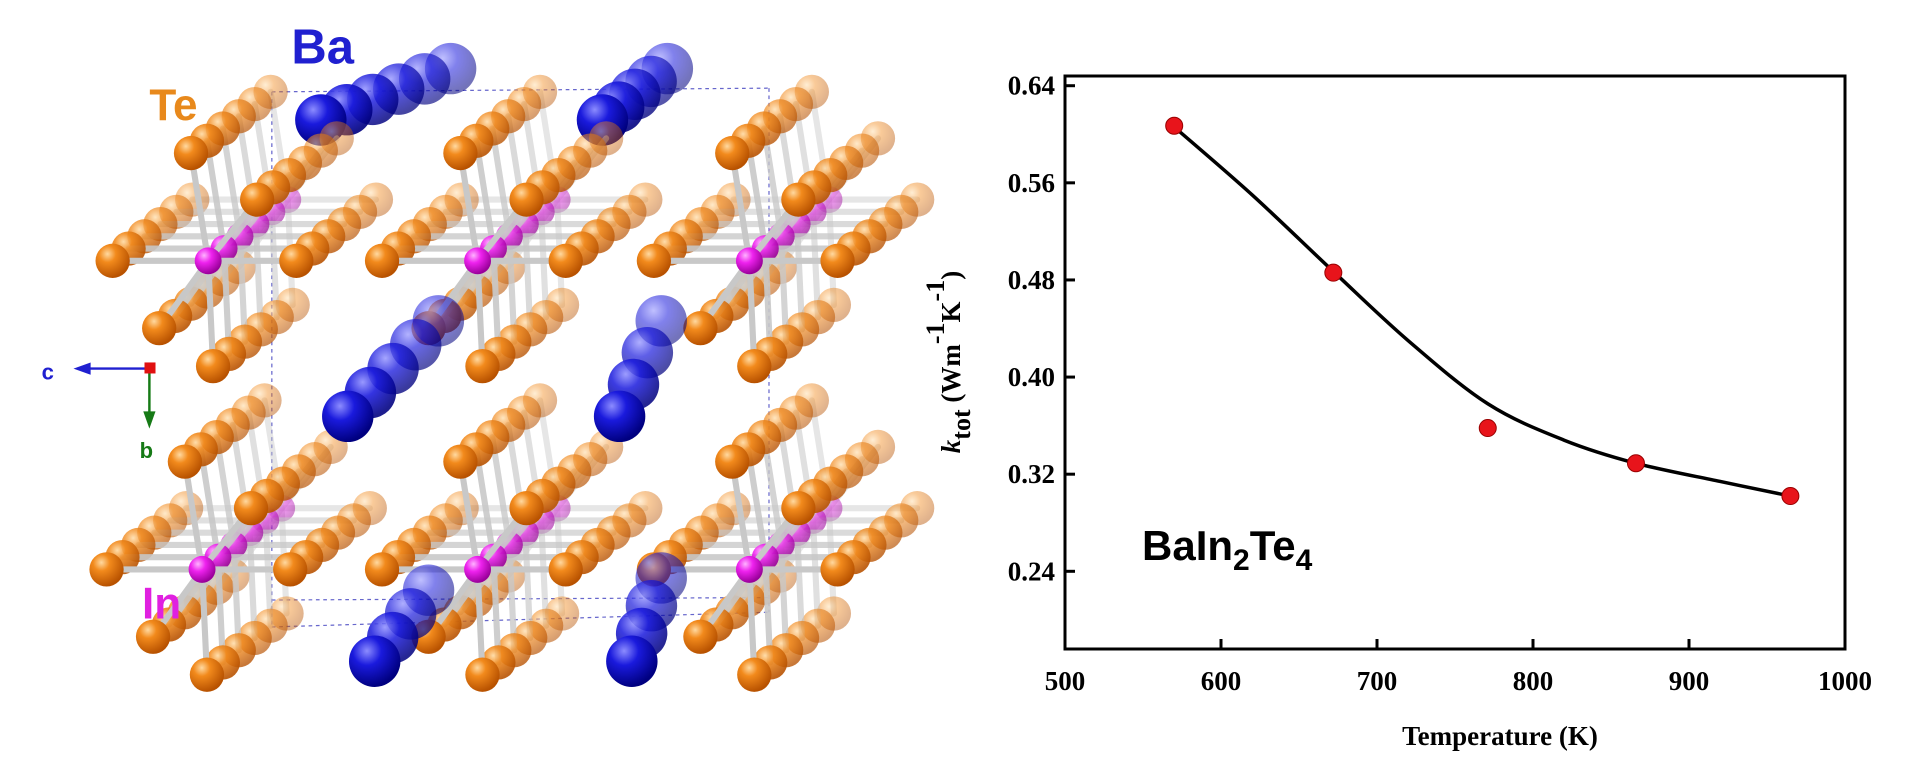  What do you see at coordinates (1689, 681) in the screenshot?
I see `x-tick-label: 900` at bounding box center [1689, 681].